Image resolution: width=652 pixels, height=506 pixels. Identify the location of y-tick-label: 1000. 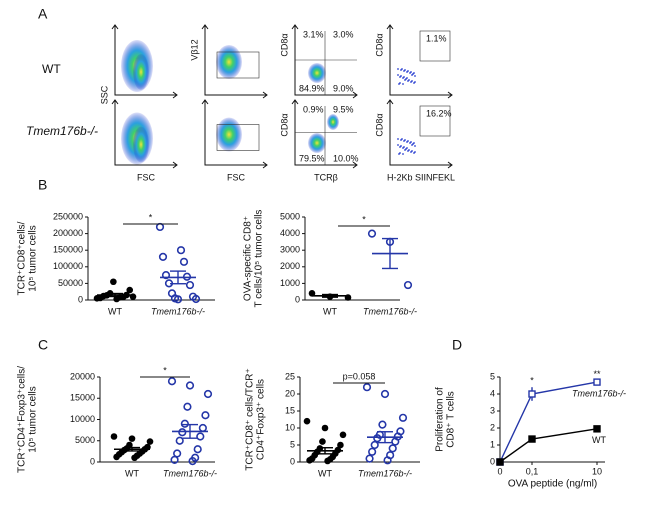
(290, 283).